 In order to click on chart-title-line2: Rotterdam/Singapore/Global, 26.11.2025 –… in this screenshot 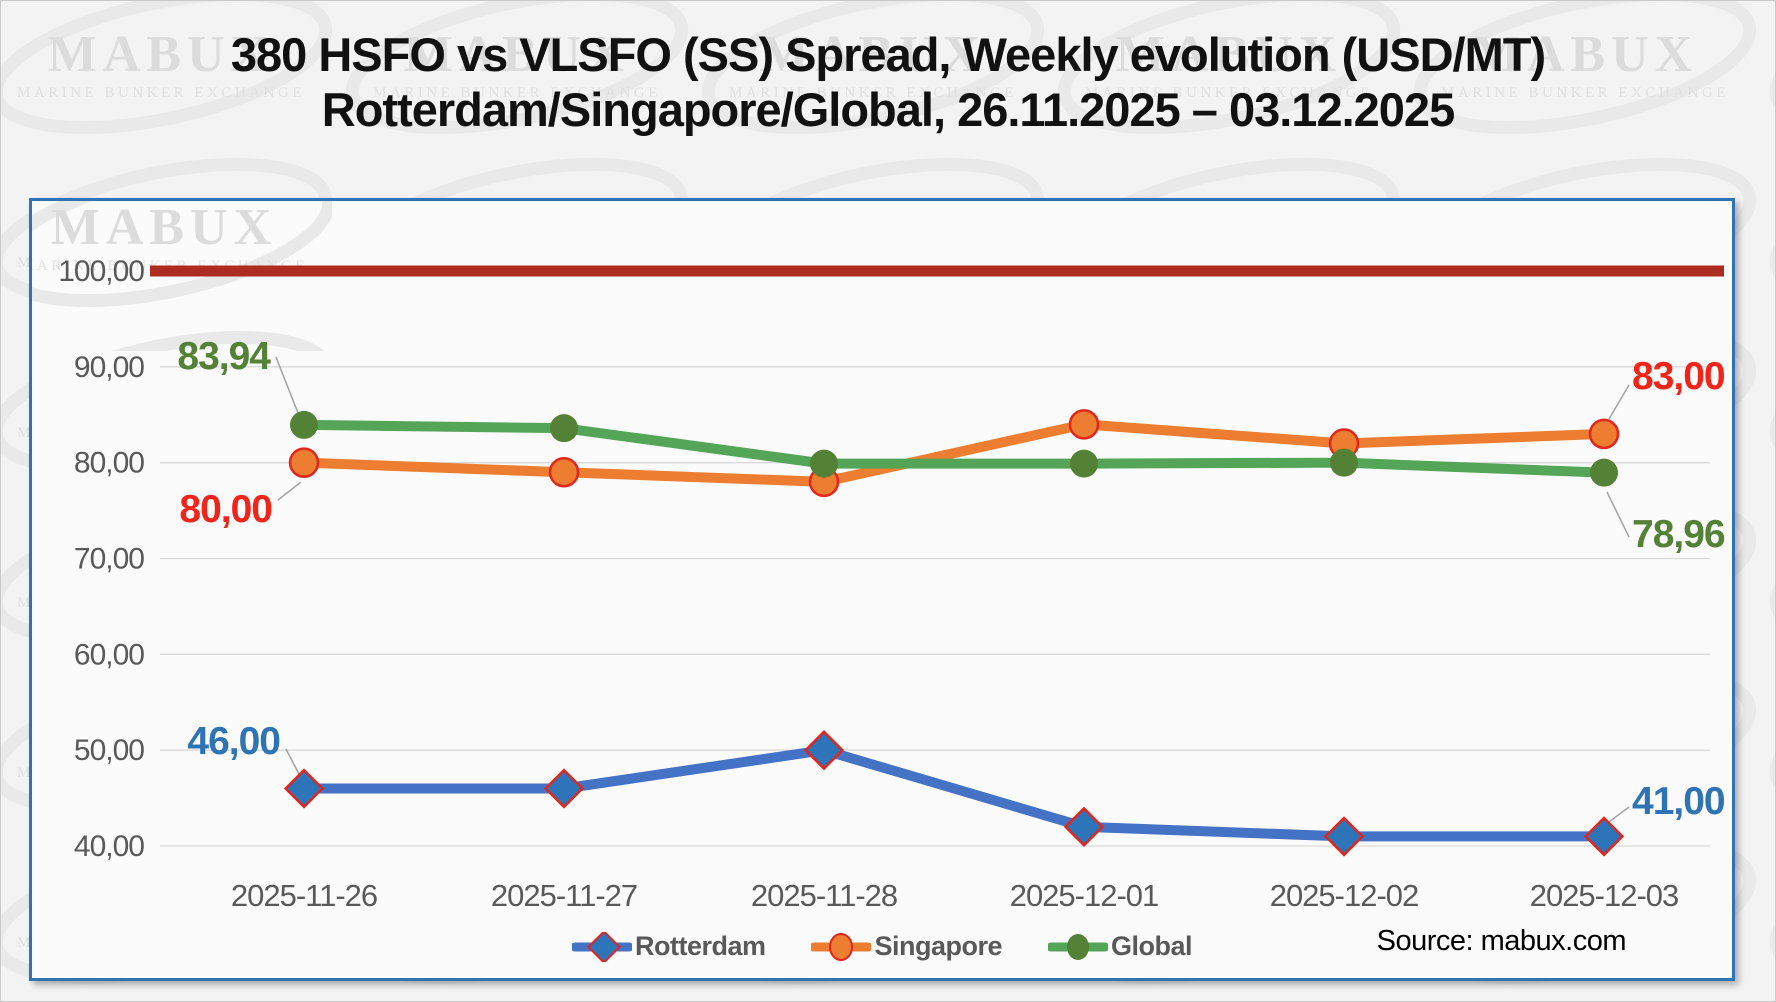, I will do `click(888, 109)`.